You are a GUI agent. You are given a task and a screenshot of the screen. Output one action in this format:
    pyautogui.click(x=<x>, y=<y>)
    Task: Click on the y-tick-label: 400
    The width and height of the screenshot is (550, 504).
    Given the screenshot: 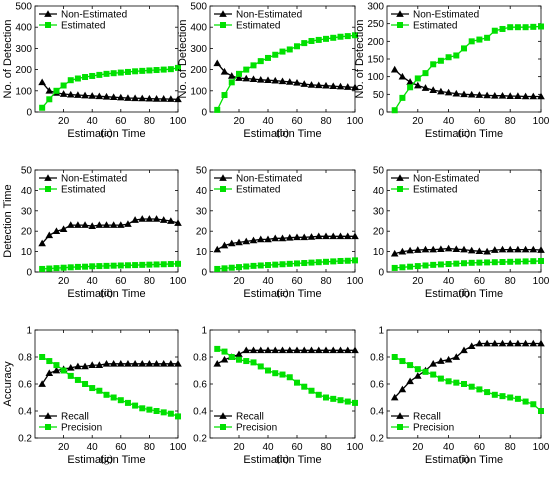 What is the action you would take?
    pyautogui.click(x=23, y=28)
    